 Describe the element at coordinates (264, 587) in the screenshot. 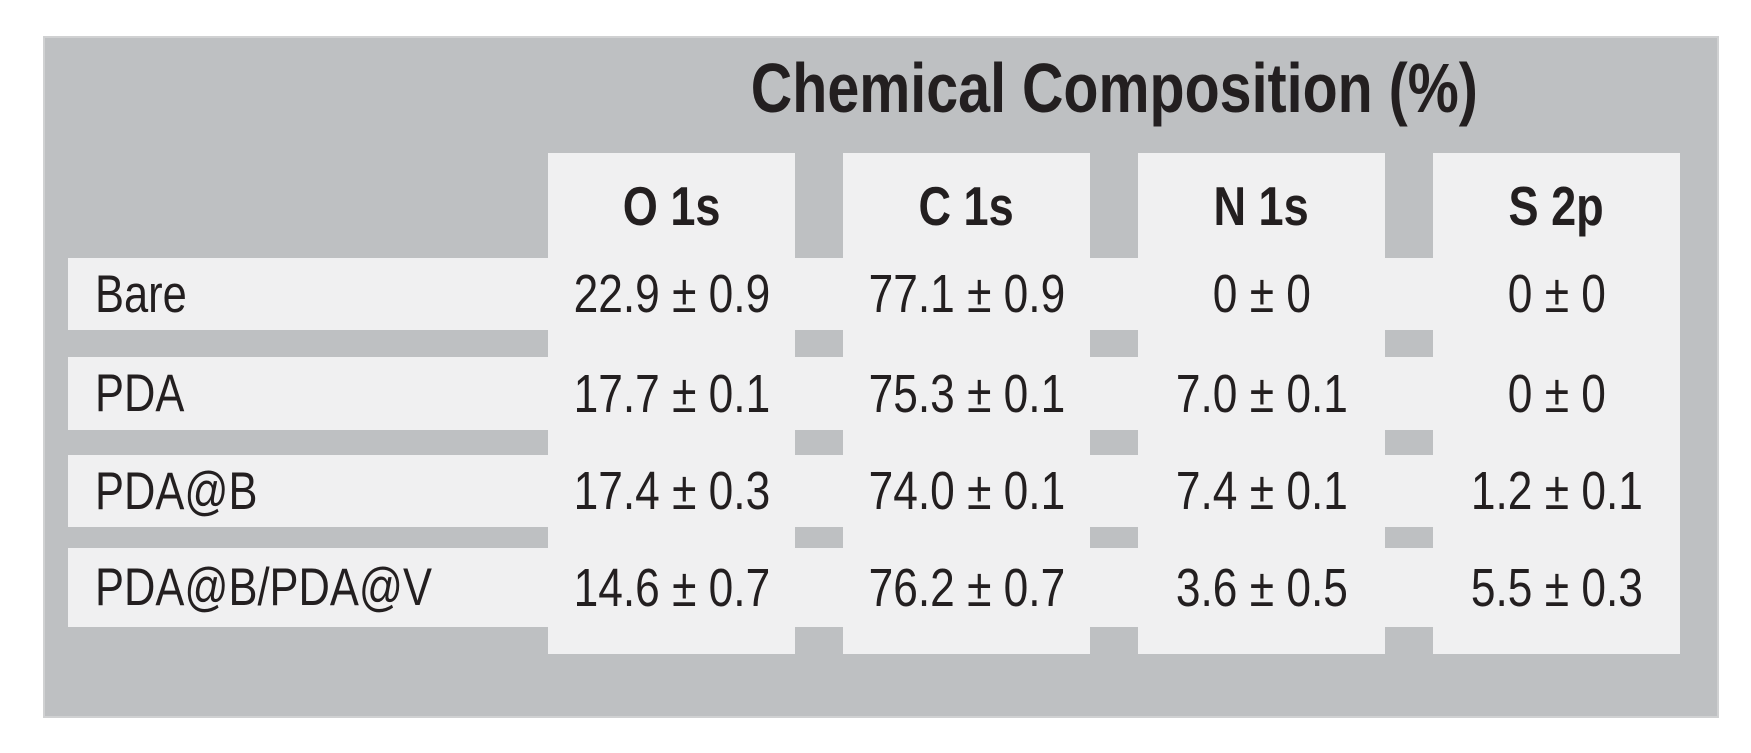

I see `row-label-pda-b-pda-v: PDA@B/PDA@V` at that location.